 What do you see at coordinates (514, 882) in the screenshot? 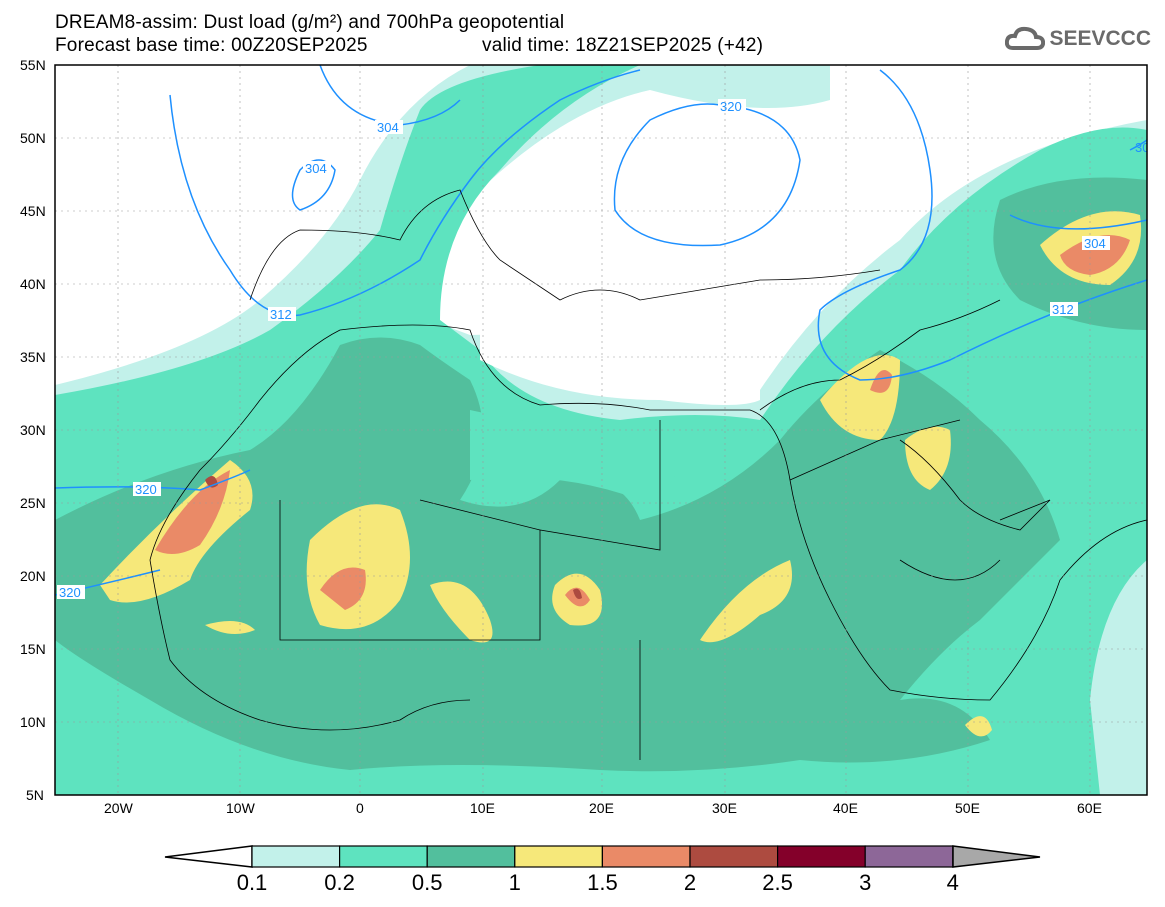
I see `colorbar-label: 1` at bounding box center [514, 882].